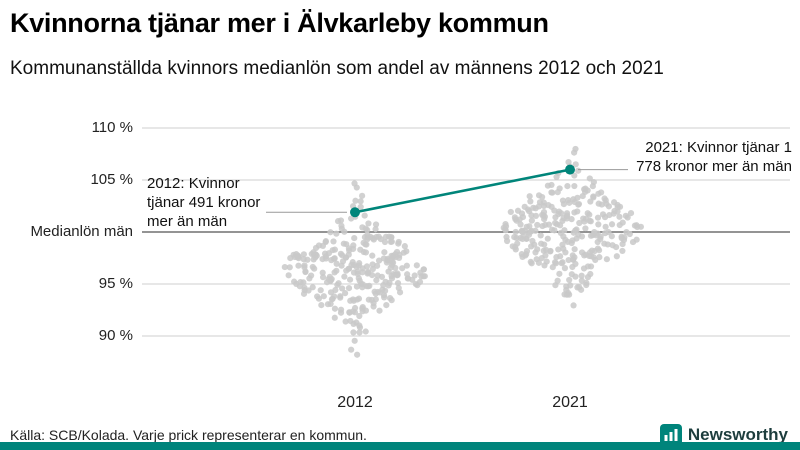 The width and height of the screenshot is (800, 450). What do you see at coordinates (462, 191) in the screenshot?
I see `highlight-connector-line` at bounding box center [462, 191].